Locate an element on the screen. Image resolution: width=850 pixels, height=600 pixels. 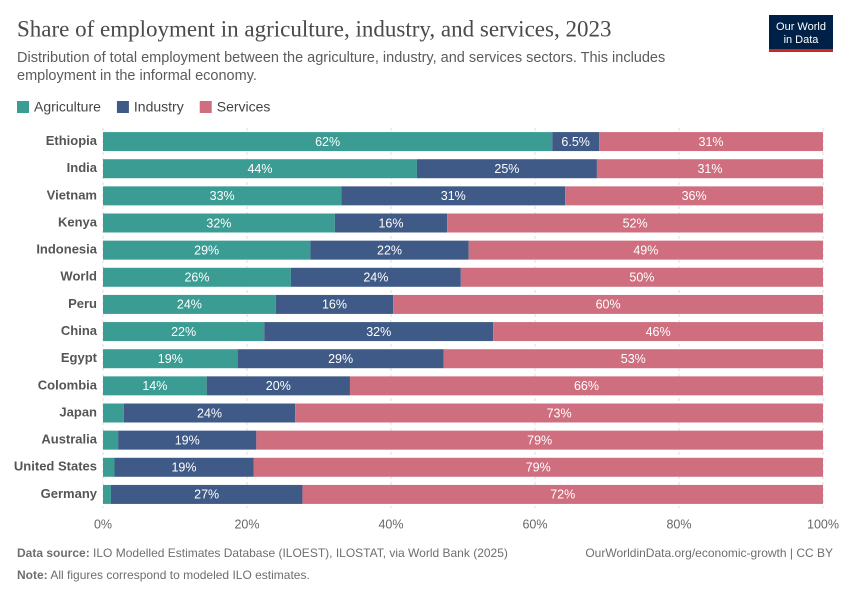
x-tick-label: 60% is located at coordinates (534, 524).